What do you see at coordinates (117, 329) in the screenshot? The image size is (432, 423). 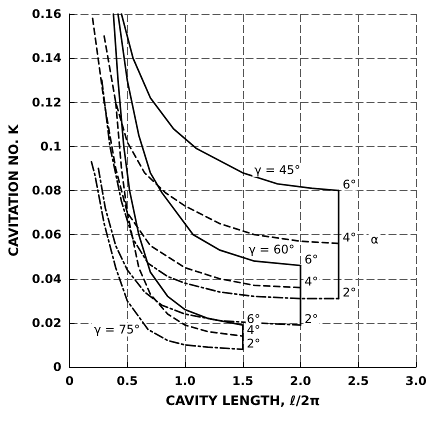 I see `annotation: γ = 75°` at bounding box center [117, 329].